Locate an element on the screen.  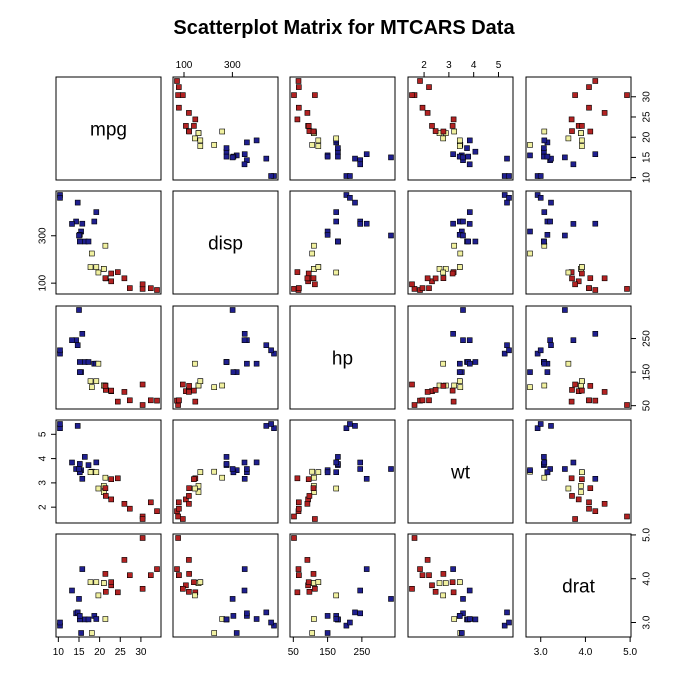
panel-hp-vs-drat is located at coordinates (578, 357).